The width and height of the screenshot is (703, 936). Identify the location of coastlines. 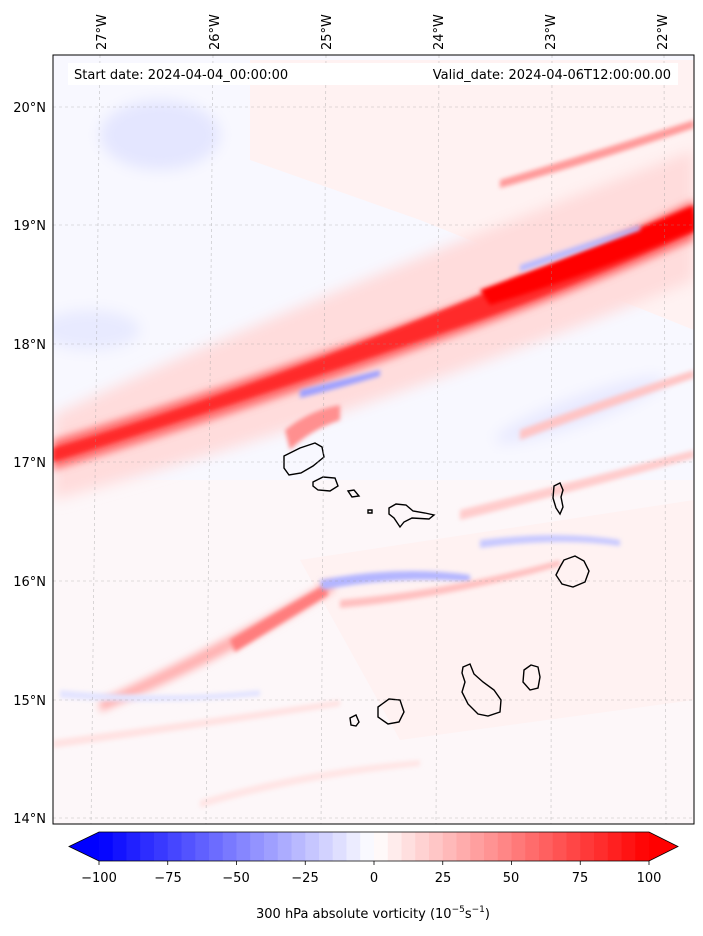
(436, 584).